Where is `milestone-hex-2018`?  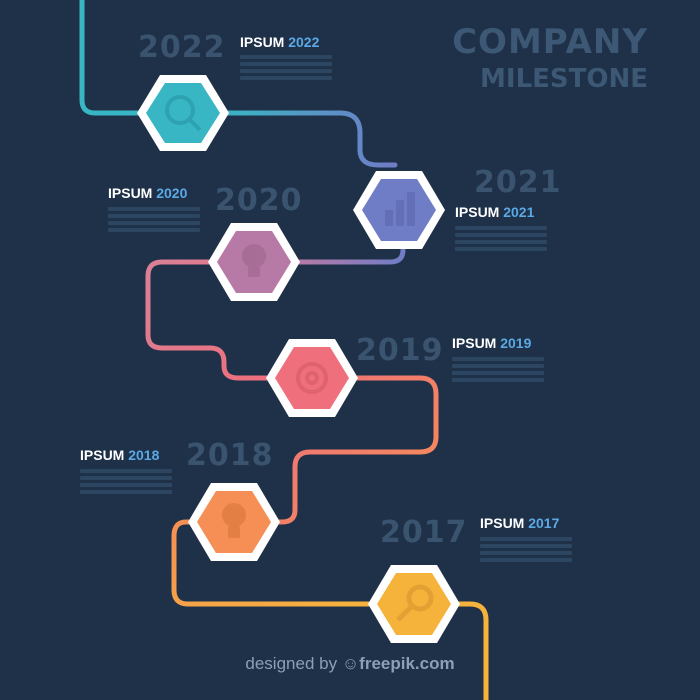
milestone-hex-2018 is located at coordinates (234, 522).